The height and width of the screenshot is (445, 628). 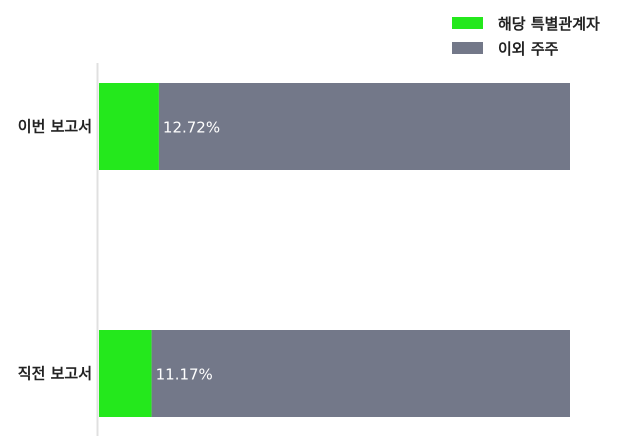 I want to click on data-label: 11.17%, so click(x=184, y=375).